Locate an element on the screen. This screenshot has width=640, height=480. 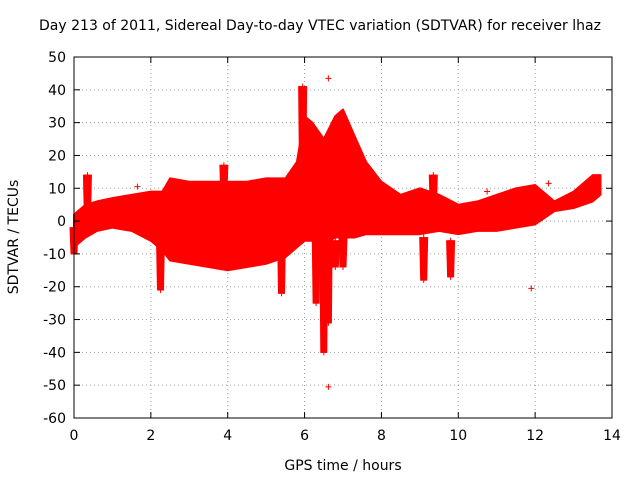
x-tick-label: 0 is located at coordinates (74, 436).